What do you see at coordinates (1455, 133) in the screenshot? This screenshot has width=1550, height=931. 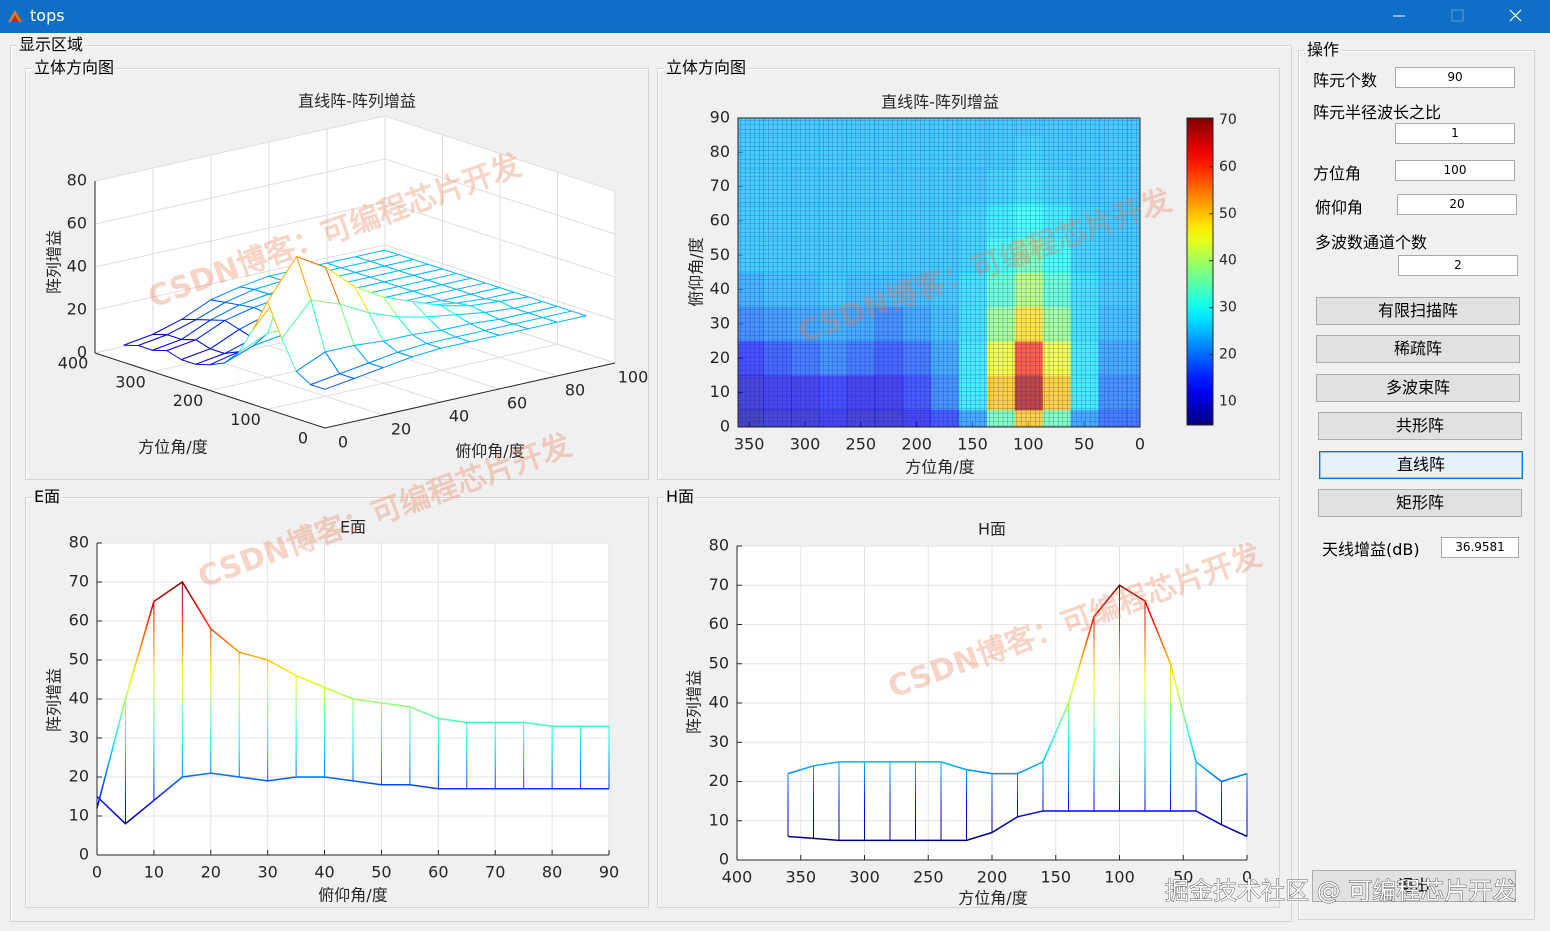 I see `field-input: 1` at bounding box center [1455, 133].